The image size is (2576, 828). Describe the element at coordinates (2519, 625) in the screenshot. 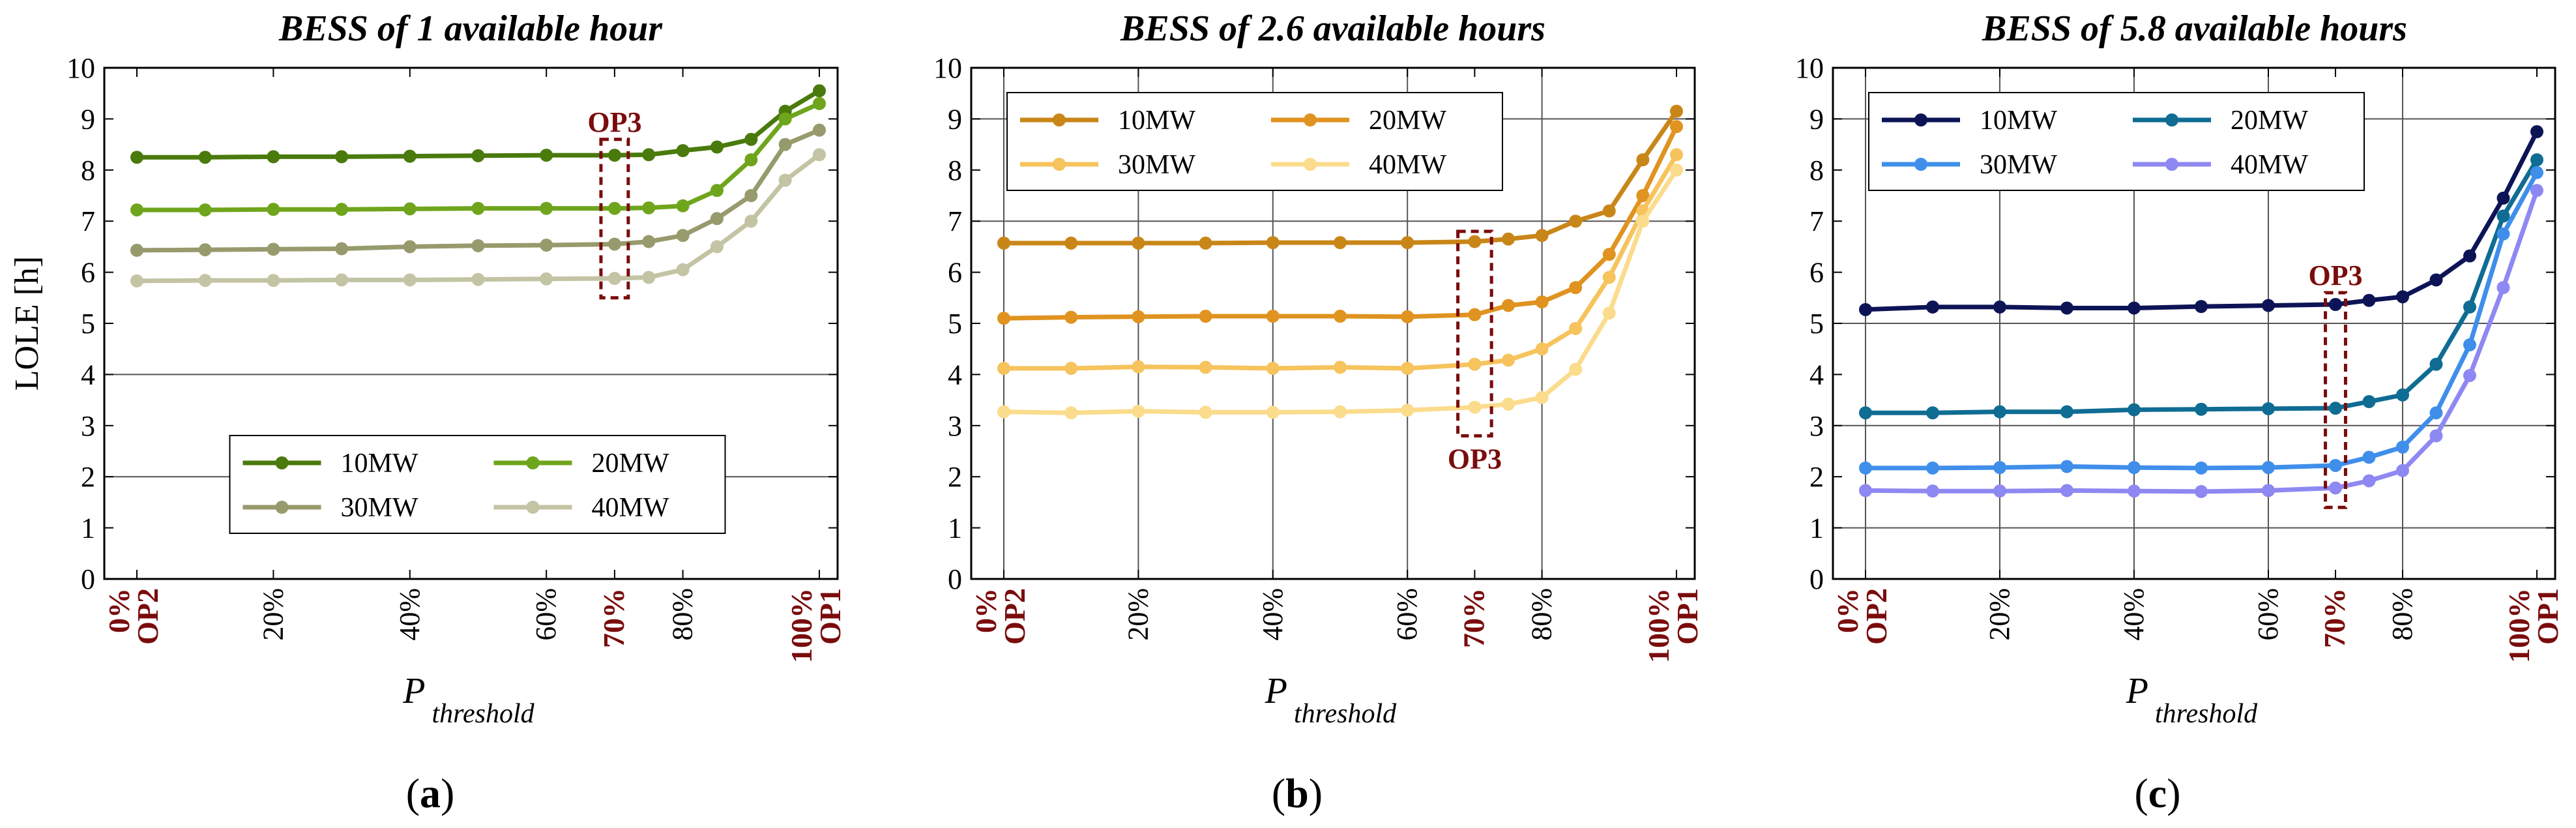

I see `x-tick-label: 100%` at that location.